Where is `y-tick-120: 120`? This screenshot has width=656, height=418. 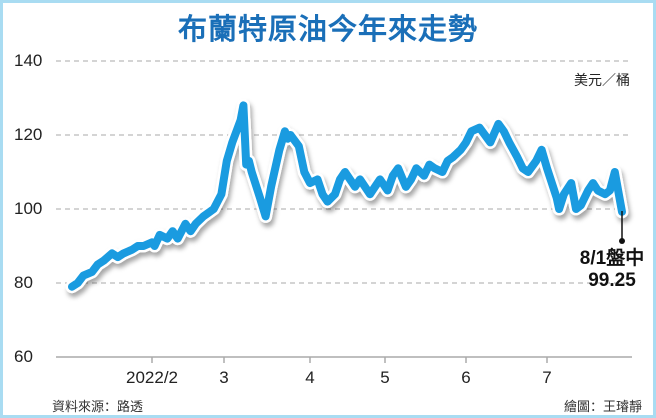 y-tick-120: 120 is located at coordinates (28, 134).